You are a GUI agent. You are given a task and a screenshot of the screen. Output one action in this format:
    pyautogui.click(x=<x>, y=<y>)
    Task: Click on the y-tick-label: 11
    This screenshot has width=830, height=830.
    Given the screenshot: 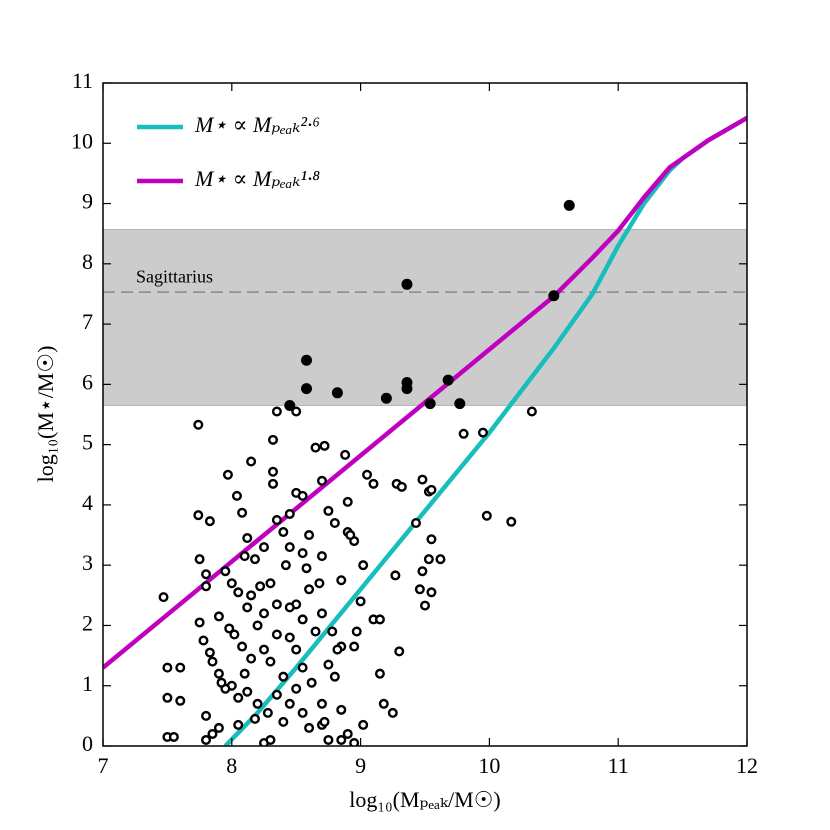 What is the action you would take?
    pyautogui.click(x=82, y=80)
    